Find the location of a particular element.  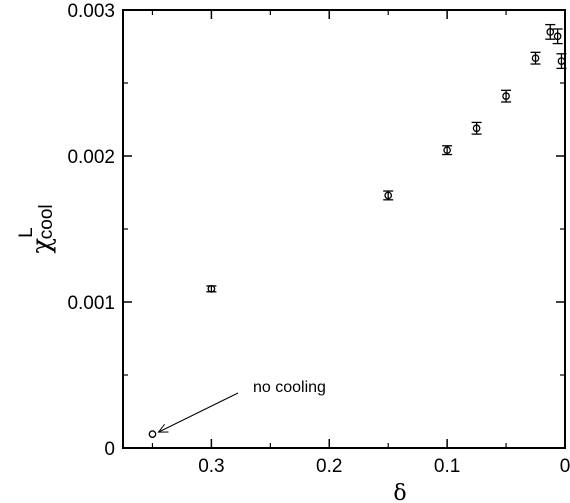

x-axis-label: δ is located at coordinates (399, 492).